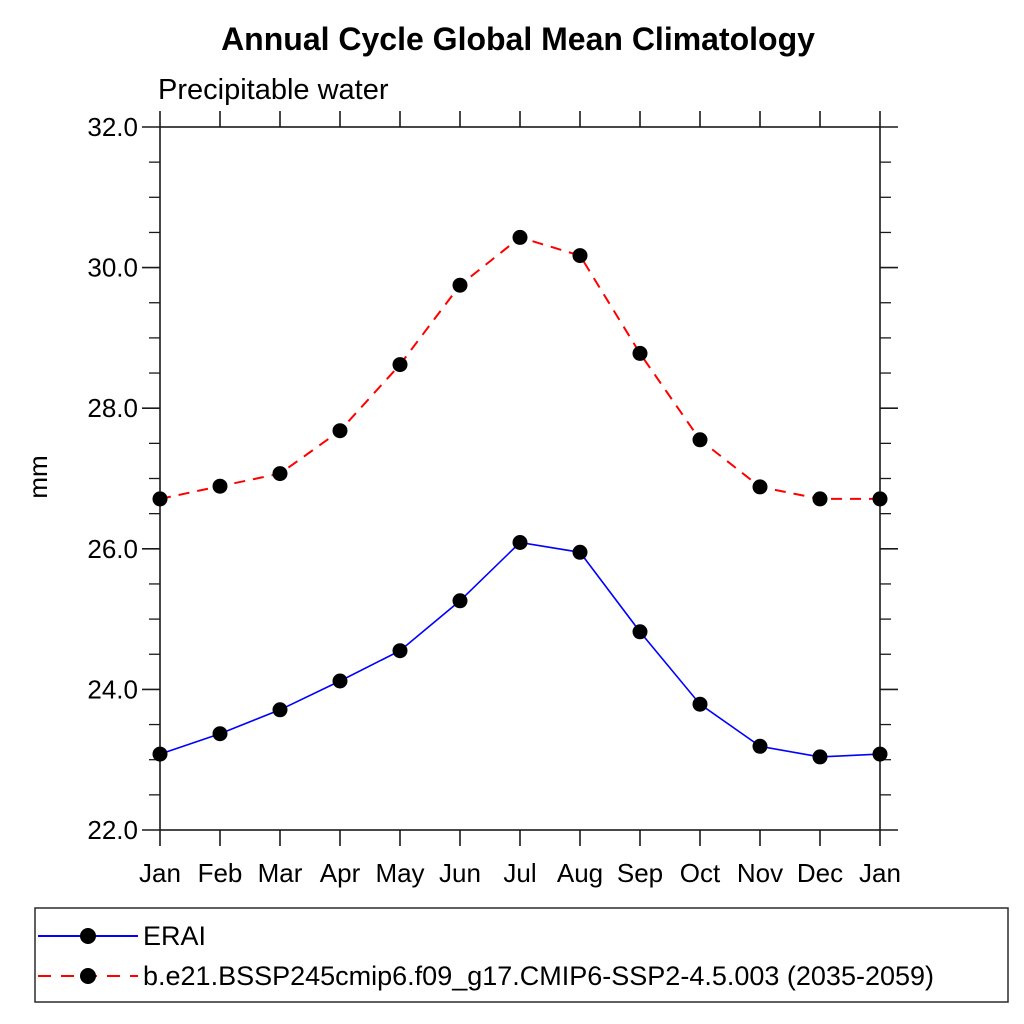 This screenshot has width=1024, height=1024. What do you see at coordinates (519, 873) in the screenshot?
I see `x-tick-label: Jul` at bounding box center [519, 873].